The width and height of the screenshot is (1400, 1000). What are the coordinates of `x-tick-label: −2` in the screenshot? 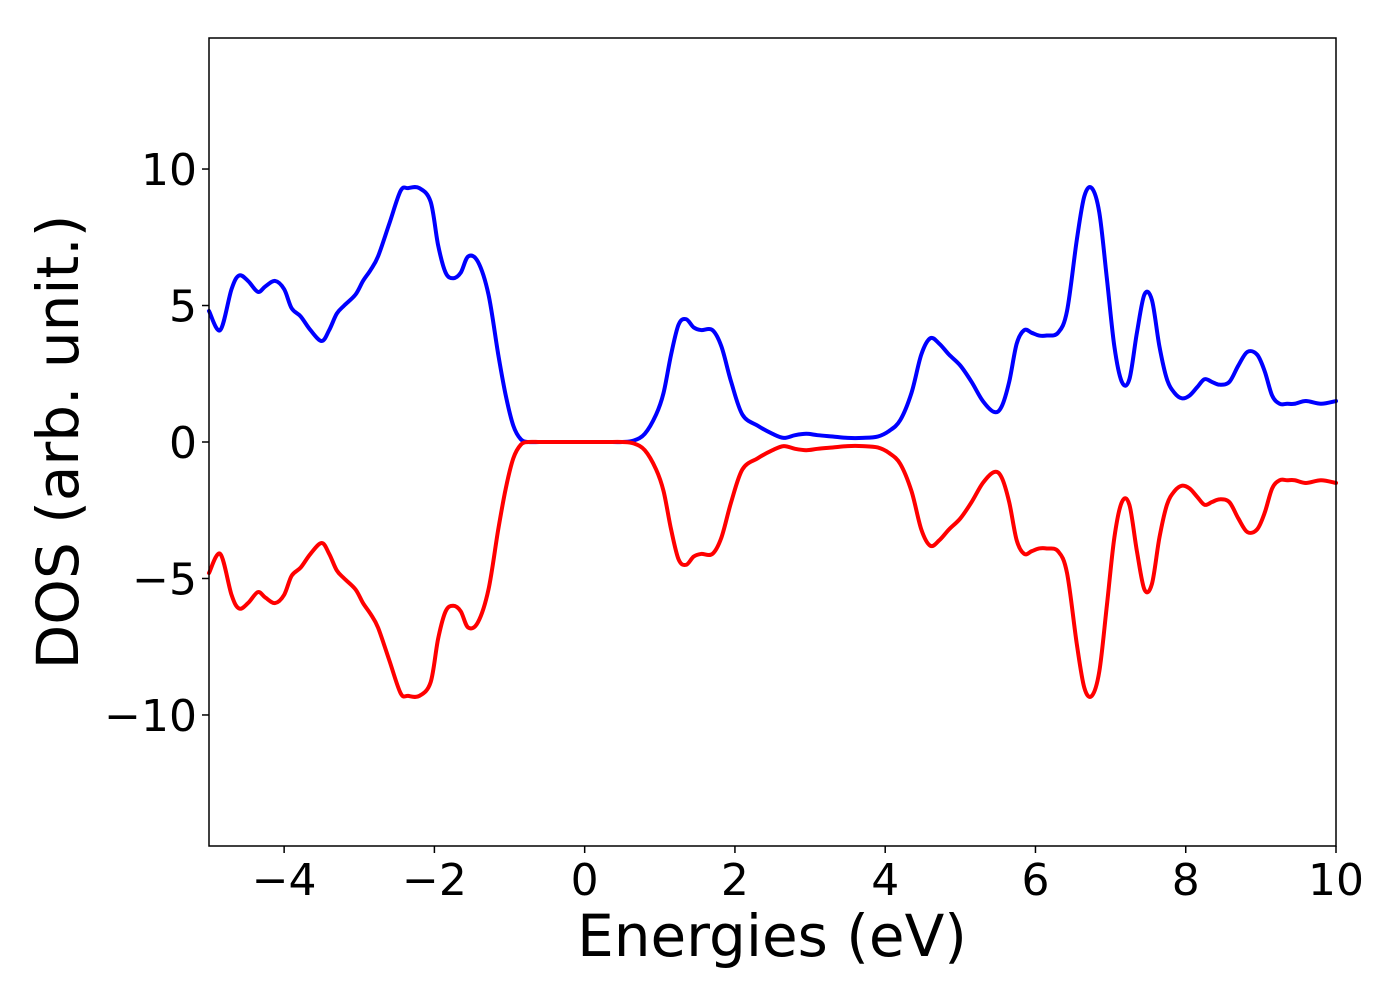 It's located at (434, 880).